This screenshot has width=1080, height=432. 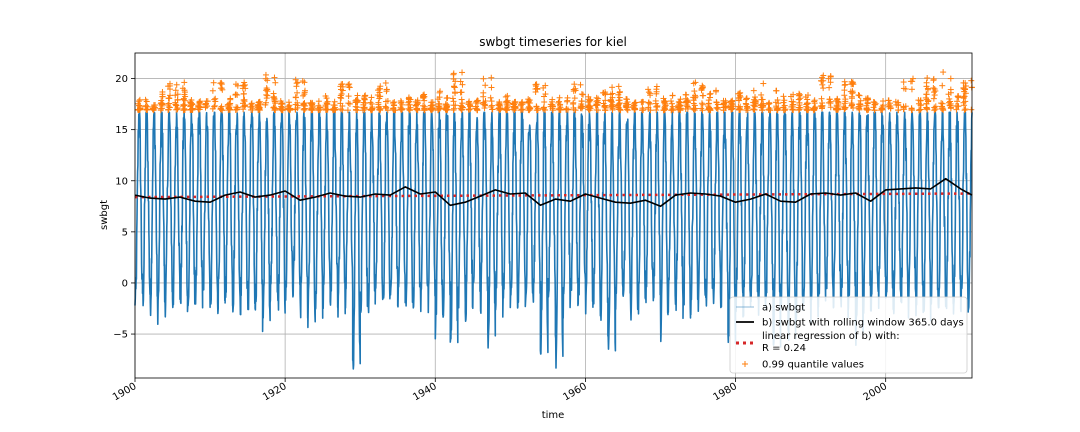 I want to click on legend-regression-label-2: R = 0.24, so click(x=784, y=348).